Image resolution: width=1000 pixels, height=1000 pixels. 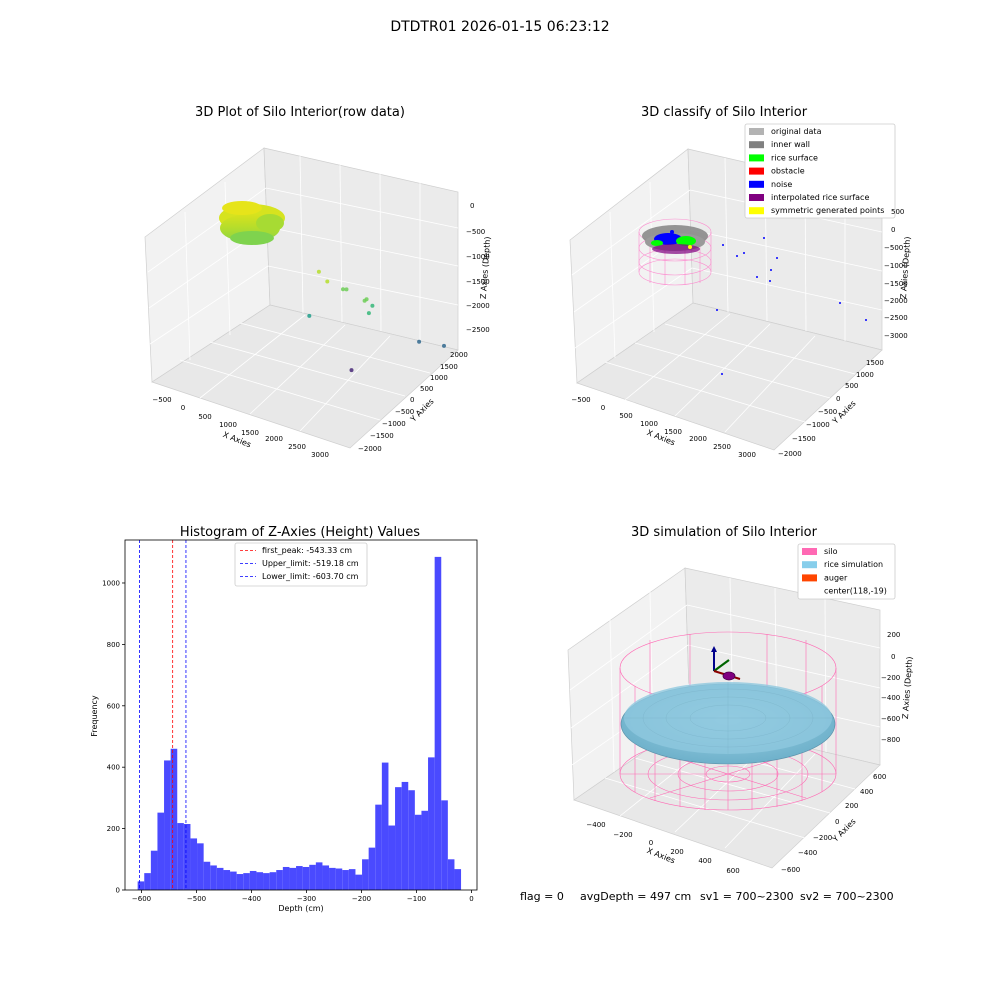 I want to click on legend-label: inner wall, so click(x=790, y=144).